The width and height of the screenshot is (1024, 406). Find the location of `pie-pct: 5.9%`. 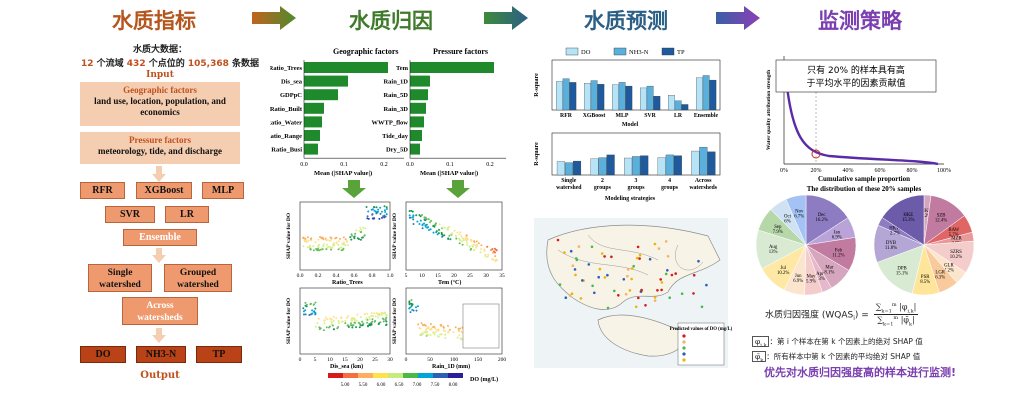

pie-pct: 5.9% is located at coordinates (811, 282).